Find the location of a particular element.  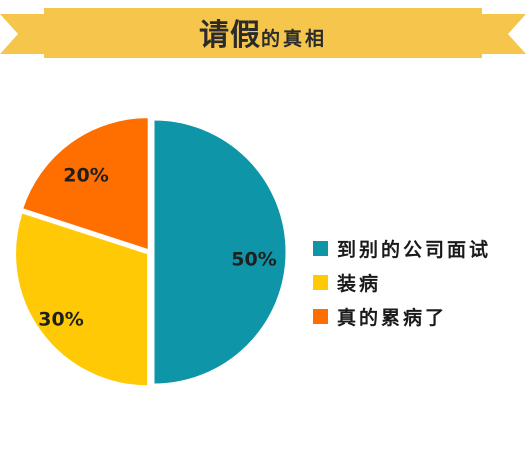

legend-item-fake-sick: 装病 is located at coordinates (402, 282).